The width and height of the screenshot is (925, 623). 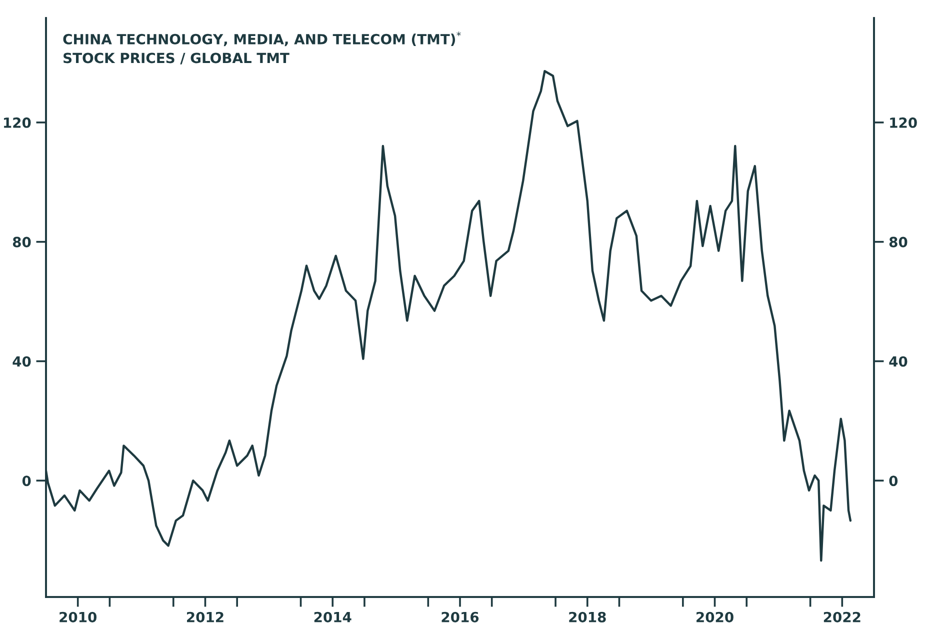 What do you see at coordinates (842, 617) in the screenshot?
I see `x-tick-label: 2022` at bounding box center [842, 617].